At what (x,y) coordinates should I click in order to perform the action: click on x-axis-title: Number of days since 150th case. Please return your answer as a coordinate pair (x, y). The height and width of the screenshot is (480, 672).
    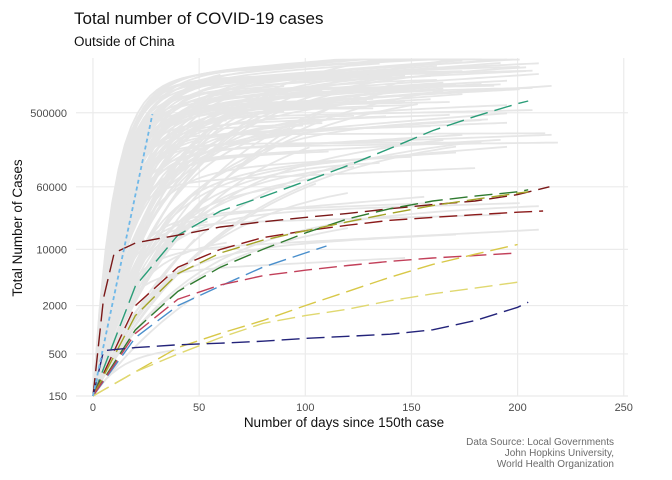
    Looking at the image, I should click on (344, 422).